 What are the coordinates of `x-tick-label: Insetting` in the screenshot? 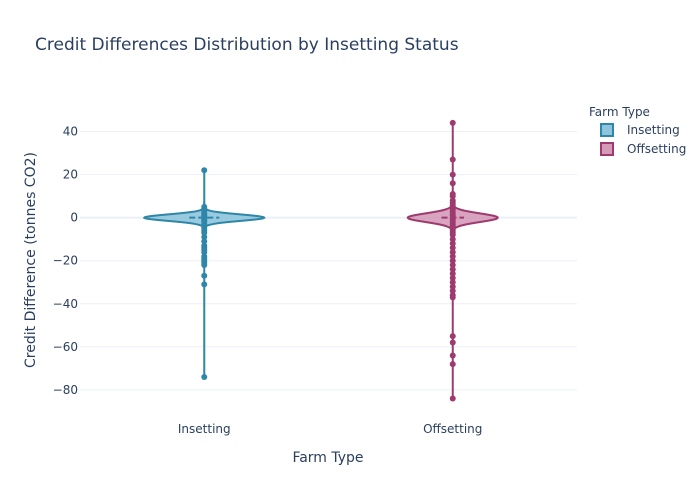 It's located at (204, 429).